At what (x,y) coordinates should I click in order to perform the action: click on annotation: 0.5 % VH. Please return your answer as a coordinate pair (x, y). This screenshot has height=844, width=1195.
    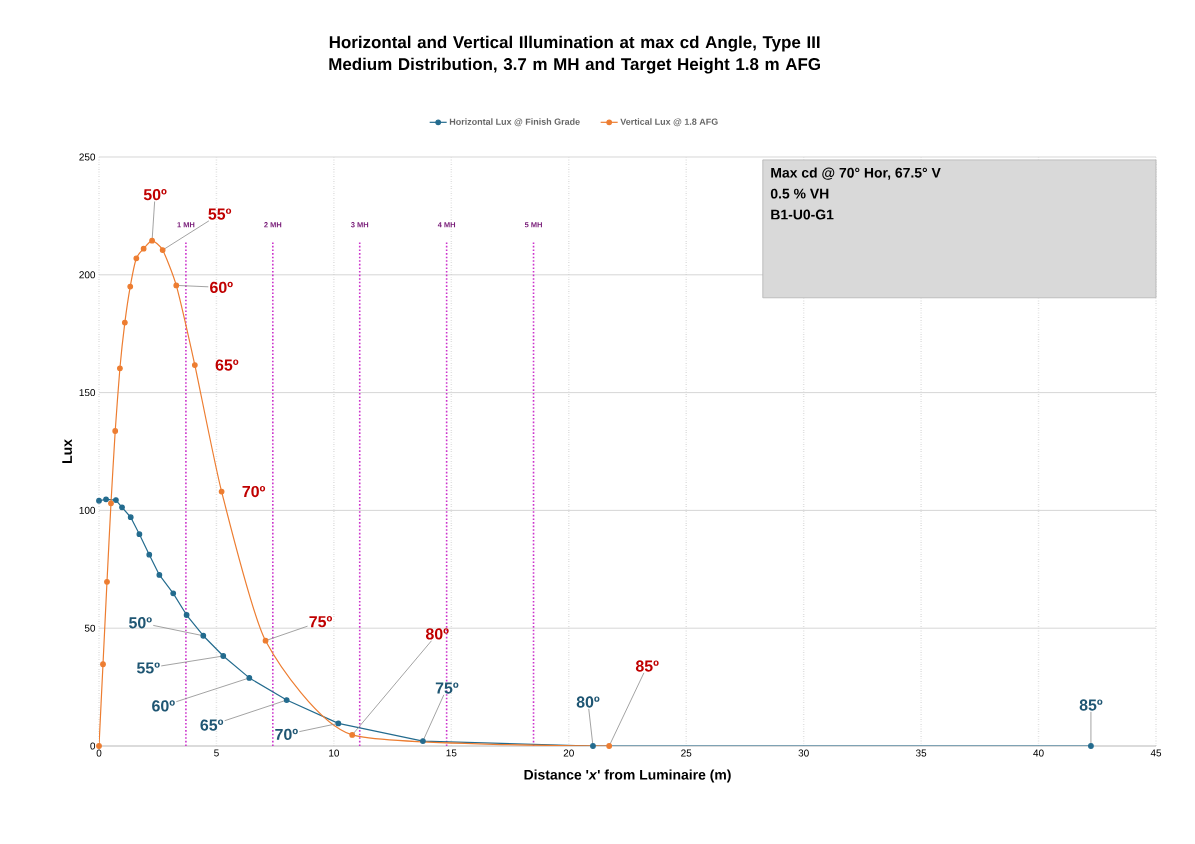
    Looking at the image, I should click on (799, 193).